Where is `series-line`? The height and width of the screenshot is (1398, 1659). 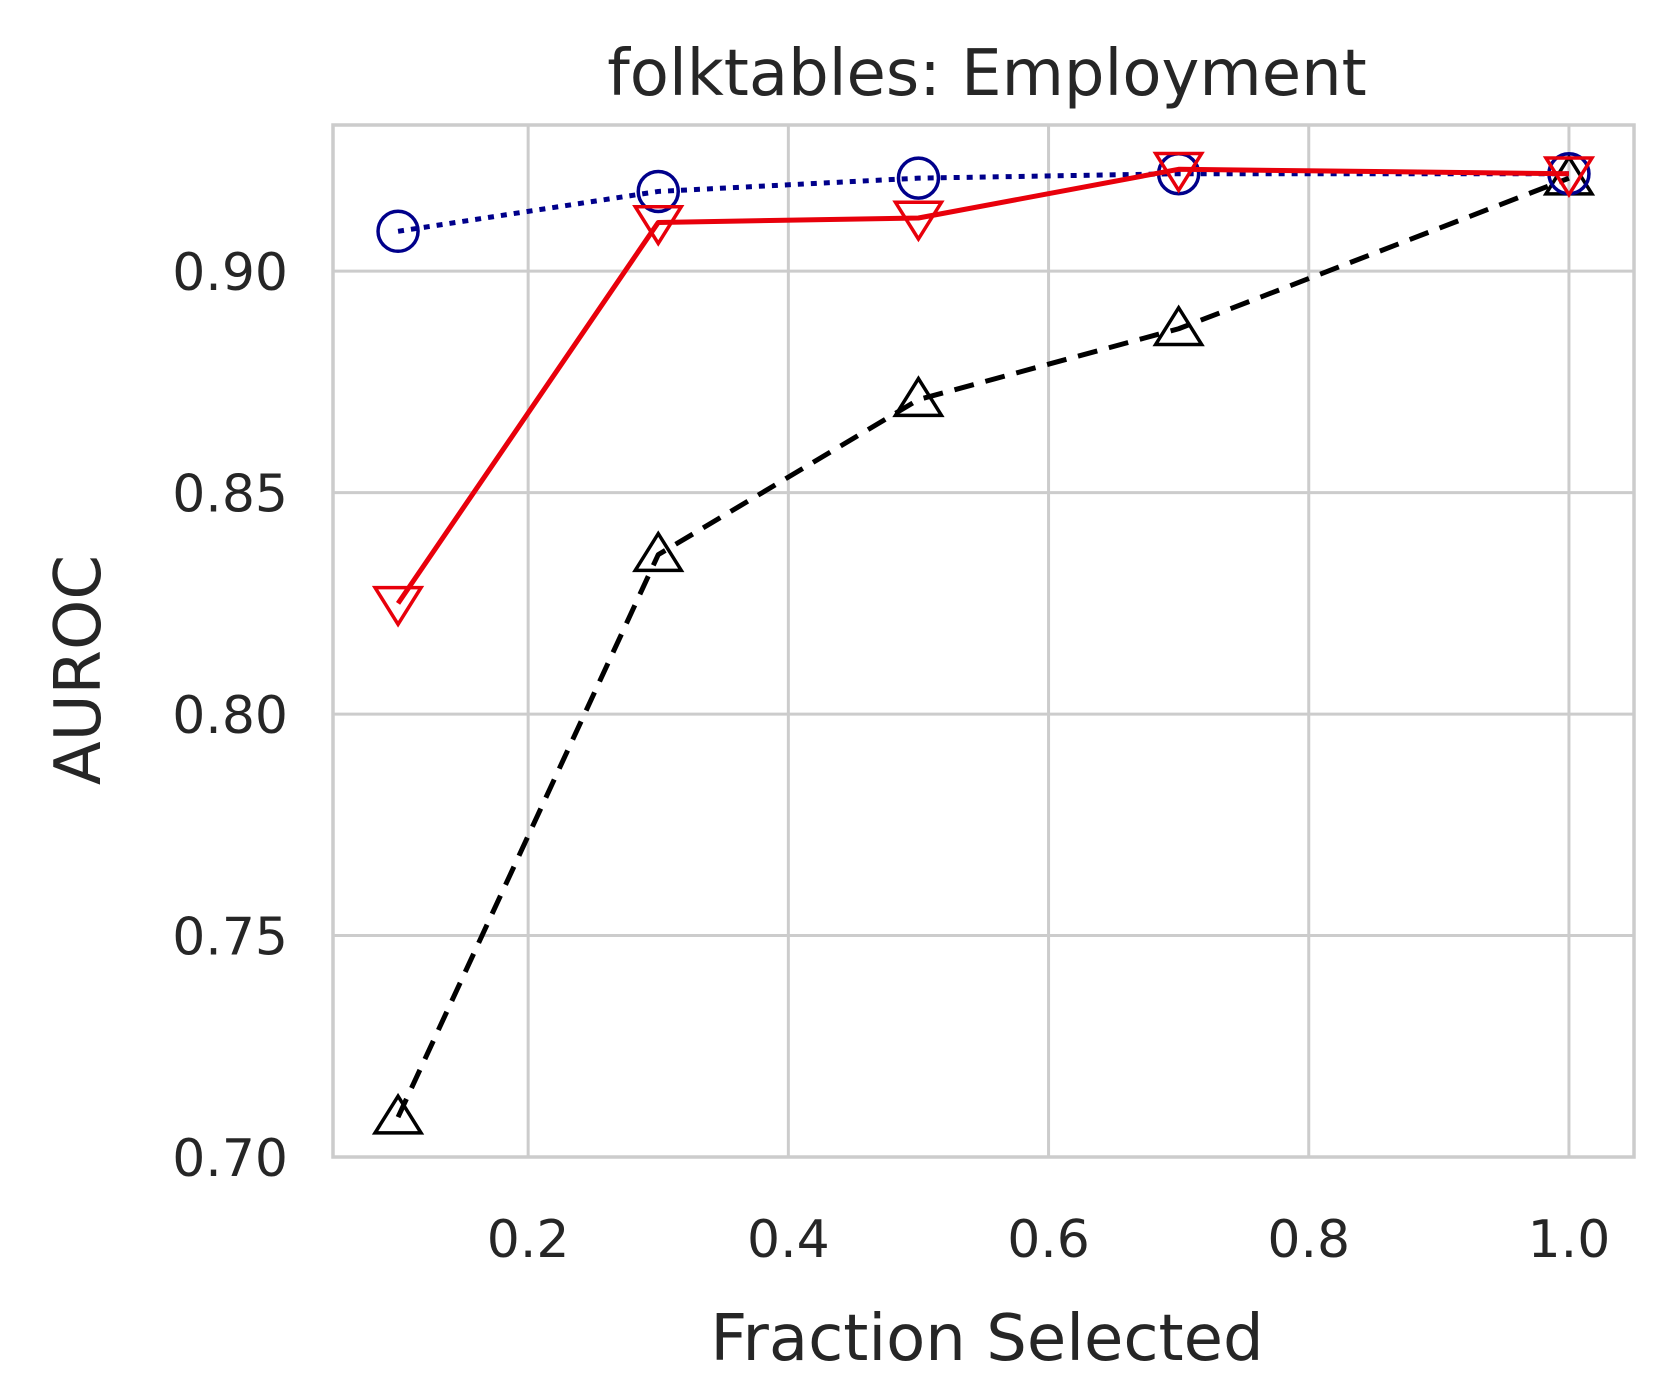
series-line is located at coordinates (983, 202).